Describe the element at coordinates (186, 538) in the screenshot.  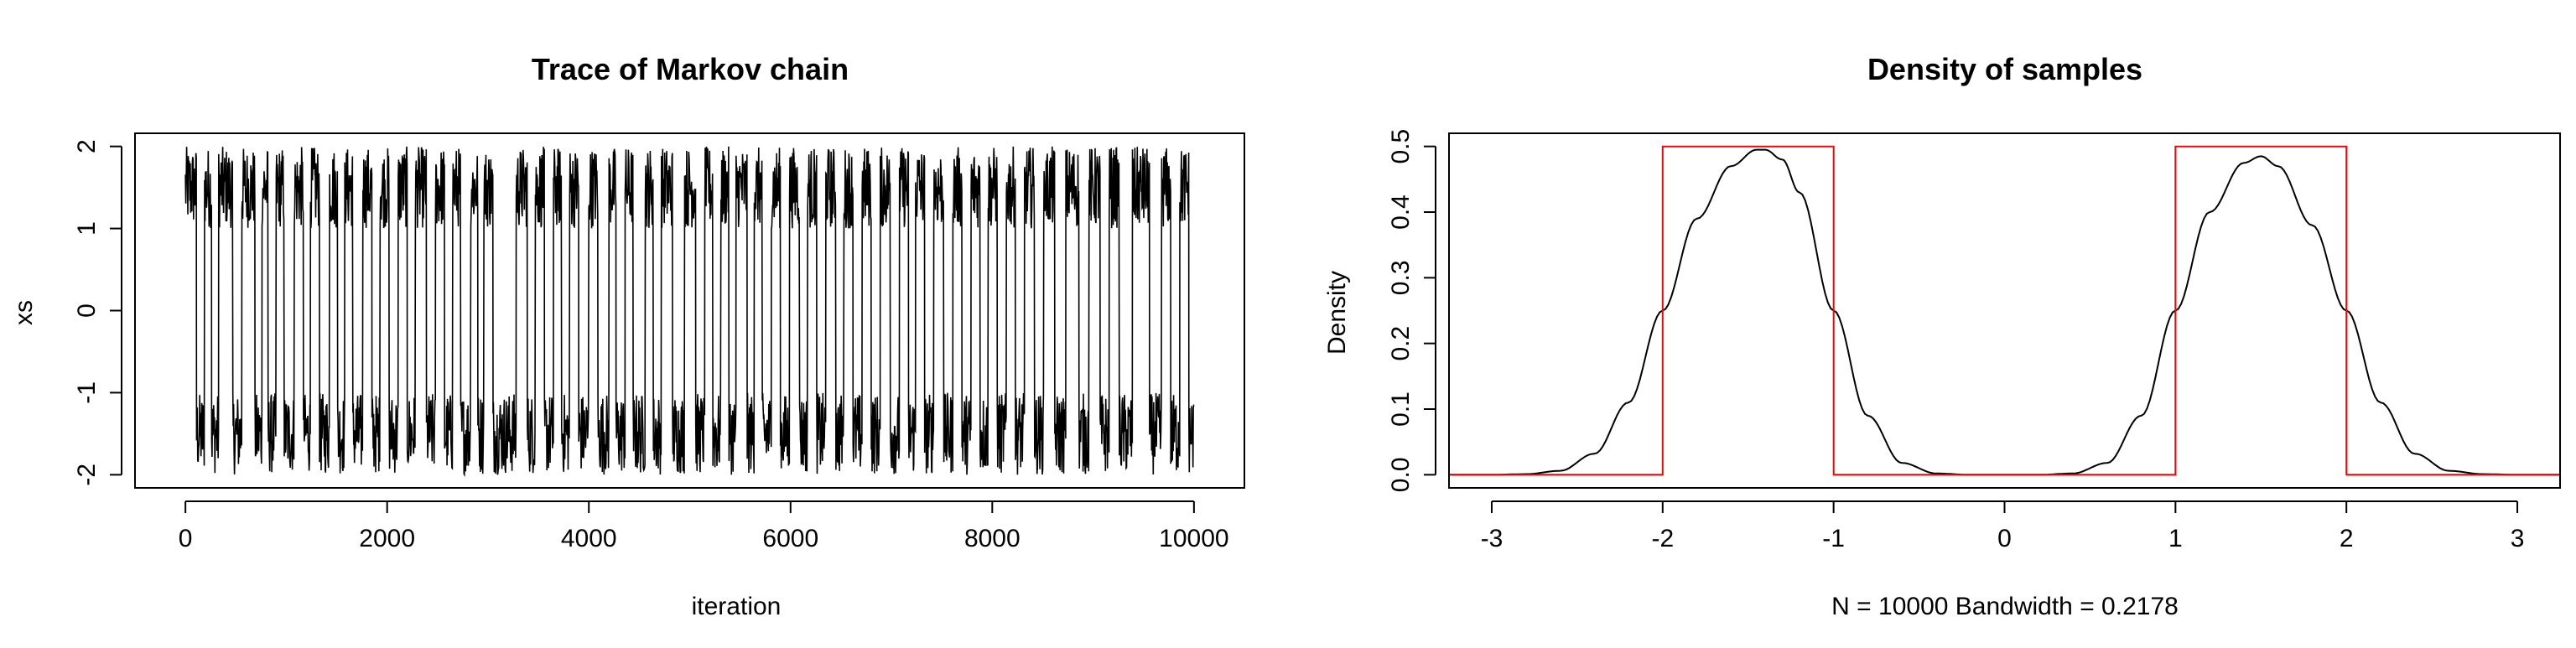
I see `trace-x-tick-label: 0` at that location.